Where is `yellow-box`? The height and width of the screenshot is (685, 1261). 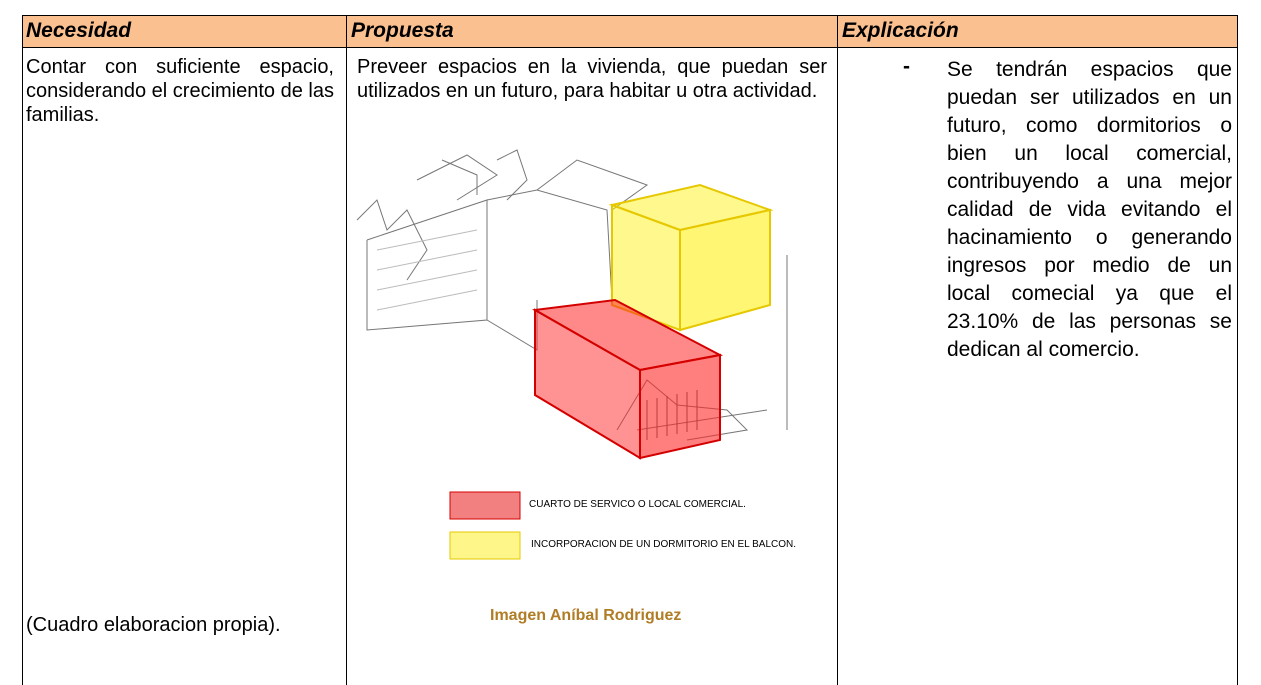 yellow-box is located at coordinates (691, 257).